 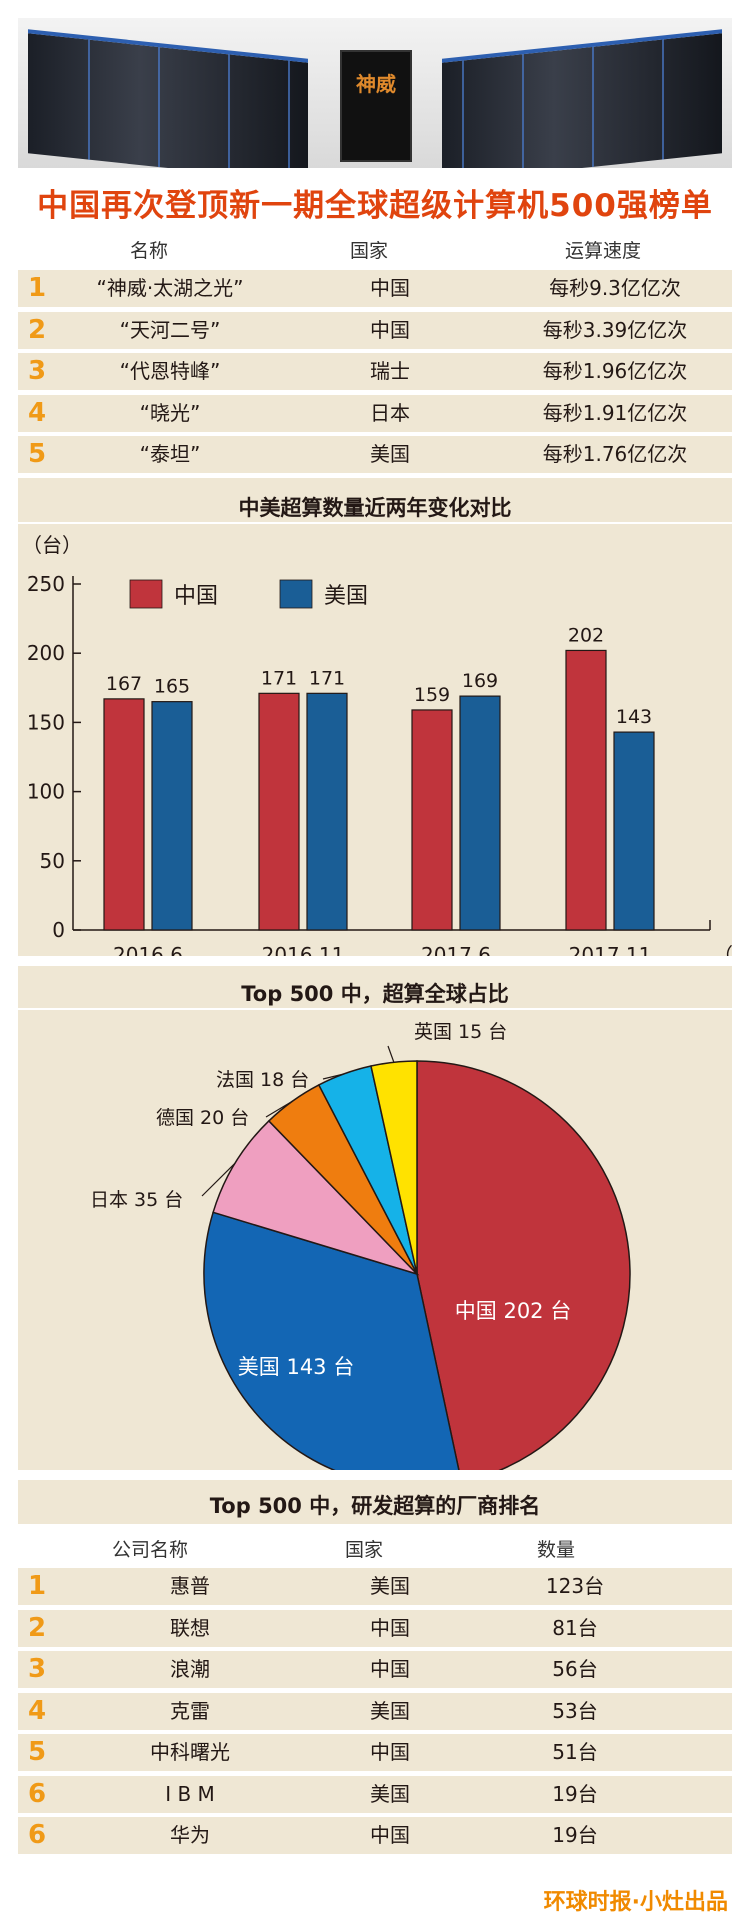 What do you see at coordinates (390, 371) in the screenshot?
I see `computer-country: 瑞士` at bounding box center [390, 371].